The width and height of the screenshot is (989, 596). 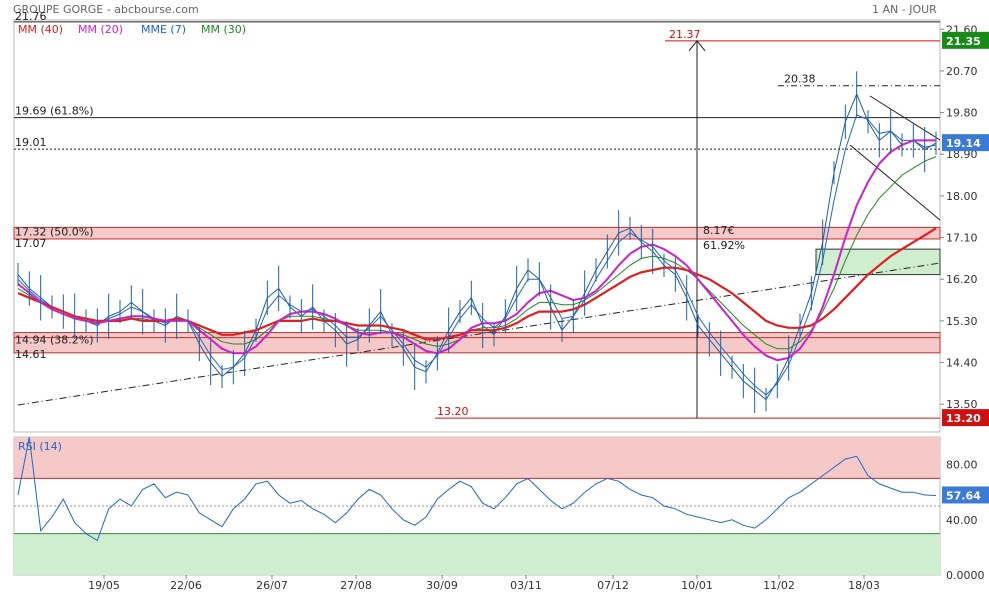 I want to click on high-annotation: 21.37, so click(x=685, y=34).